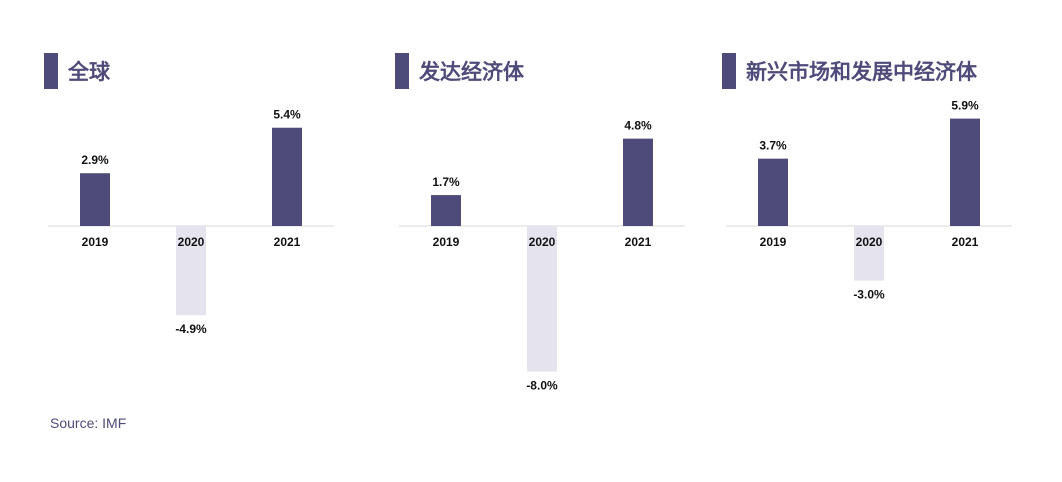 The height and width of the screenshot is (482, 1062). What do you see at coordinates (287, 115) in the screenshot?
I see `data-label-2021: 5.4%` at bounding box center [287, 115].